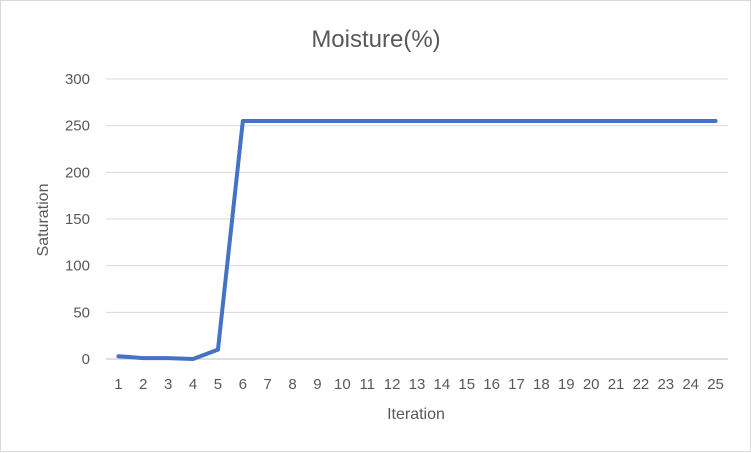 Image resolution: width=751 pixels, height=453 pixels. I want to click on x-tick-label: 6, so click(243, 384).